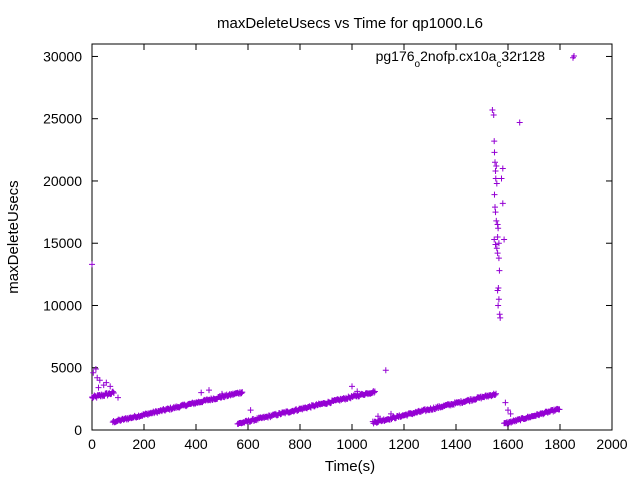 The width and height of the screenshot is (640, 480). I want to click on x-tick-label: 1400, so click(455, 444).